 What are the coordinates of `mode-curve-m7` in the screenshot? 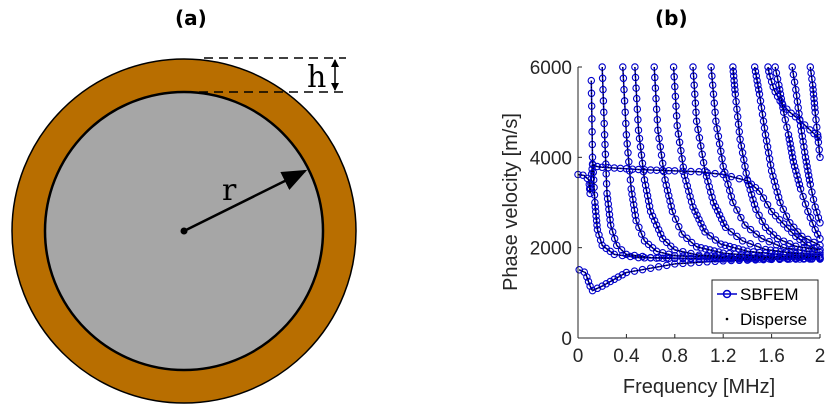 It's located at (756, 161).